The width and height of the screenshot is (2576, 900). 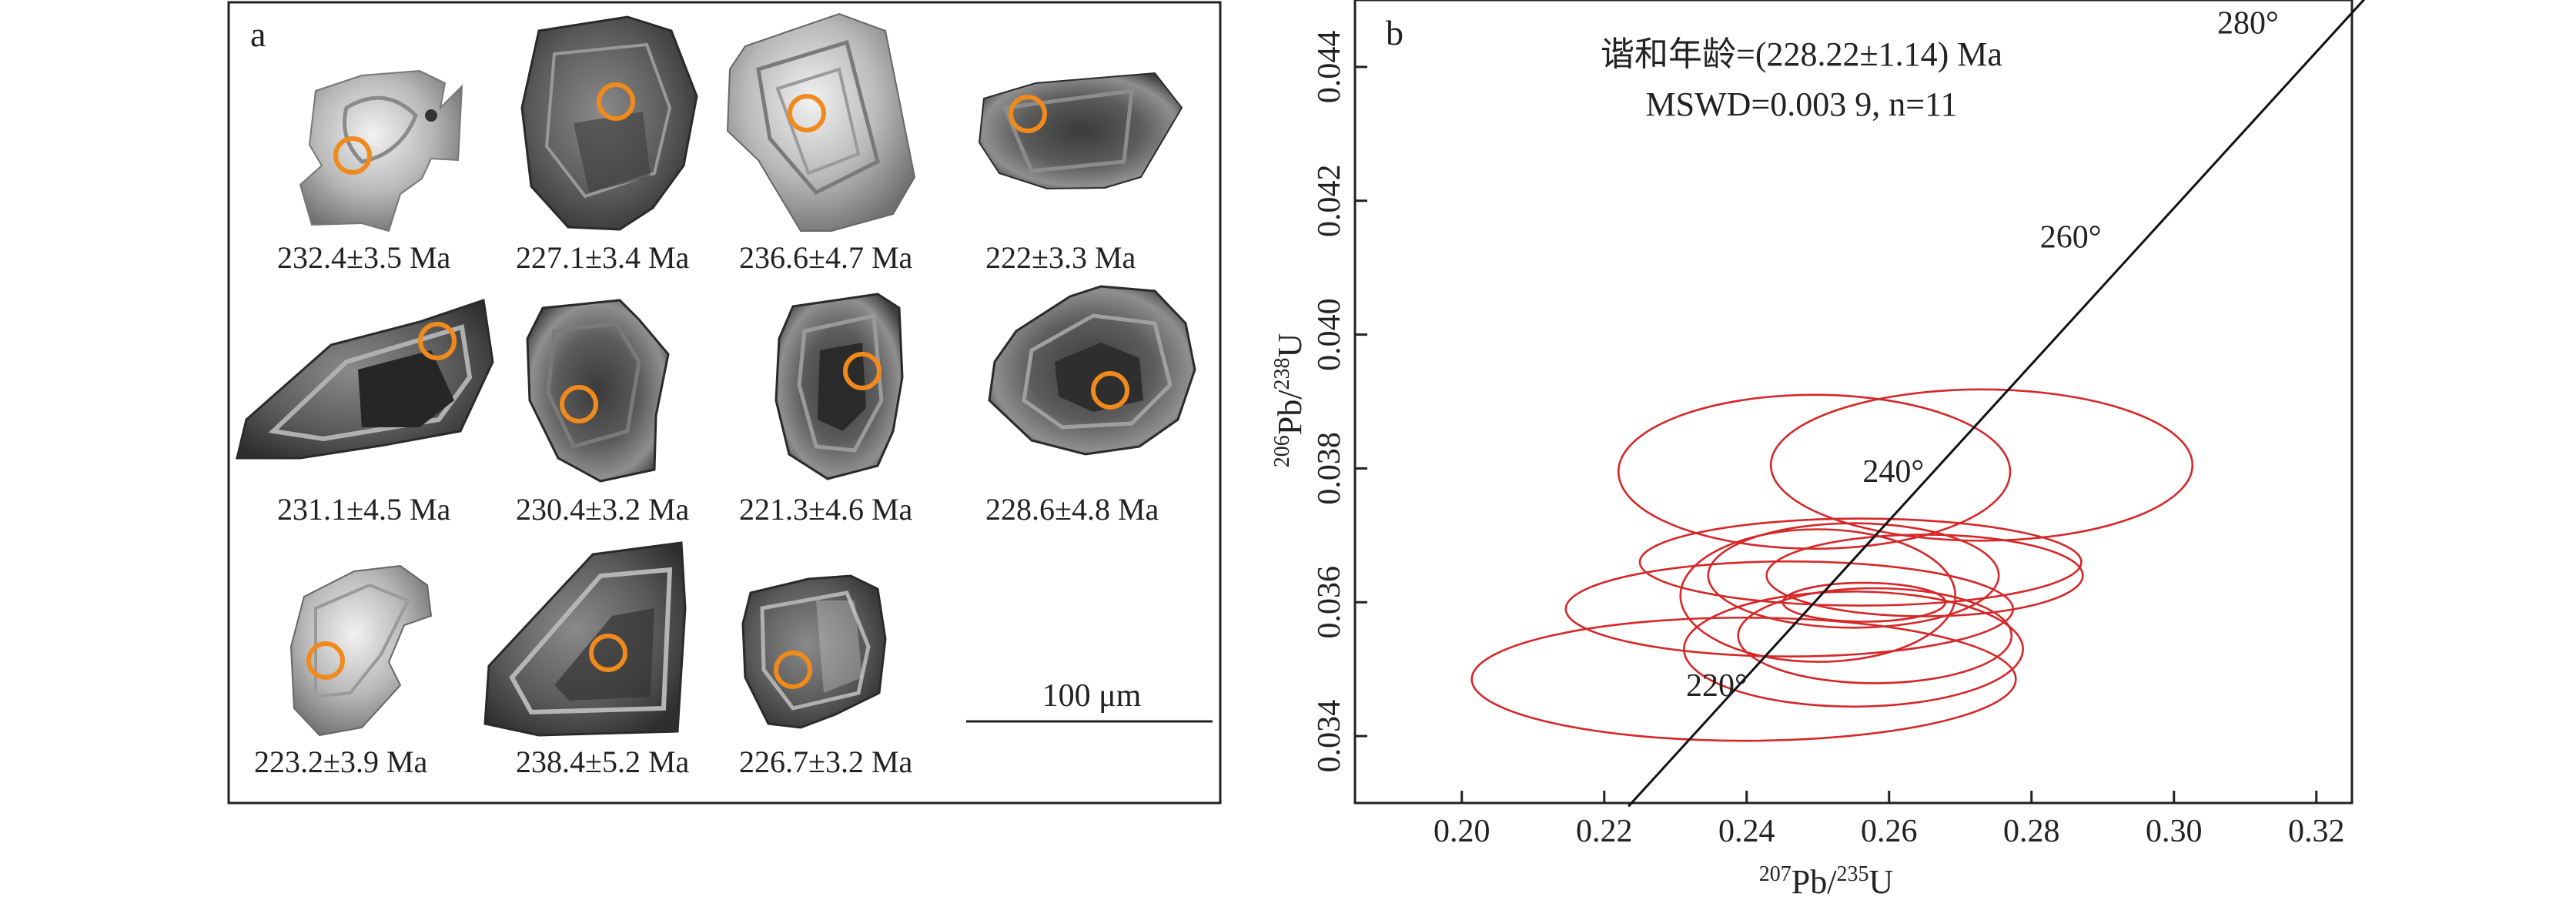 I want to click on x-tick-label: 0.20, so click(x=1462, y=832).